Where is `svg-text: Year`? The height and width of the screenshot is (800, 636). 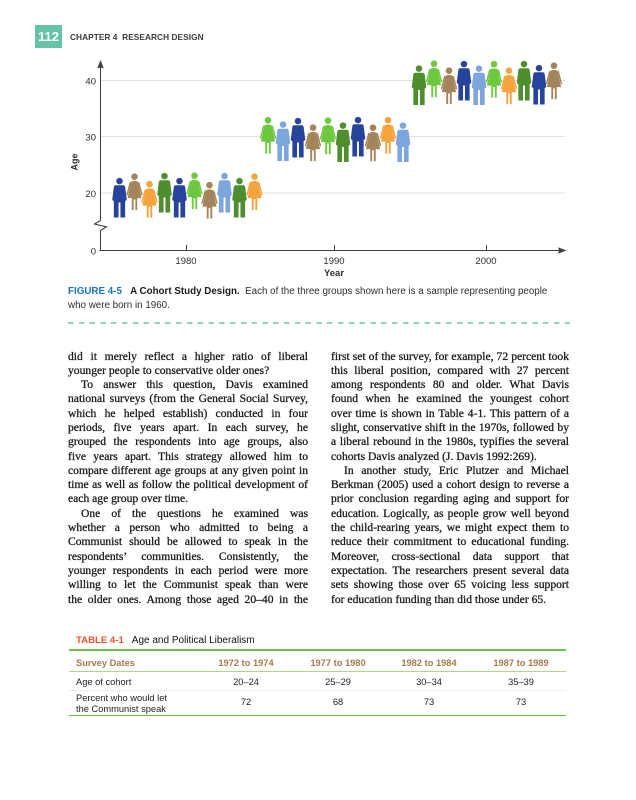 svg-text: Year is located at coordinates (334, 273).